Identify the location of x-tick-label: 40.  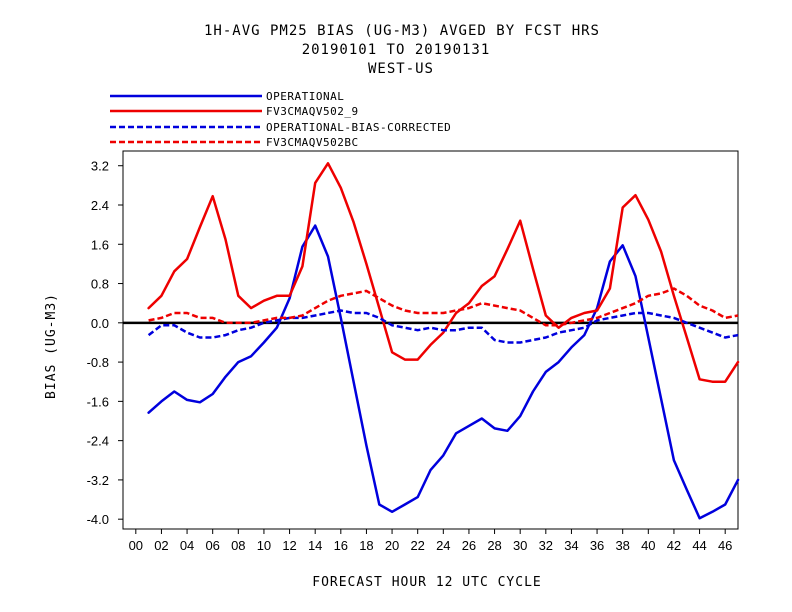
(648, 545).